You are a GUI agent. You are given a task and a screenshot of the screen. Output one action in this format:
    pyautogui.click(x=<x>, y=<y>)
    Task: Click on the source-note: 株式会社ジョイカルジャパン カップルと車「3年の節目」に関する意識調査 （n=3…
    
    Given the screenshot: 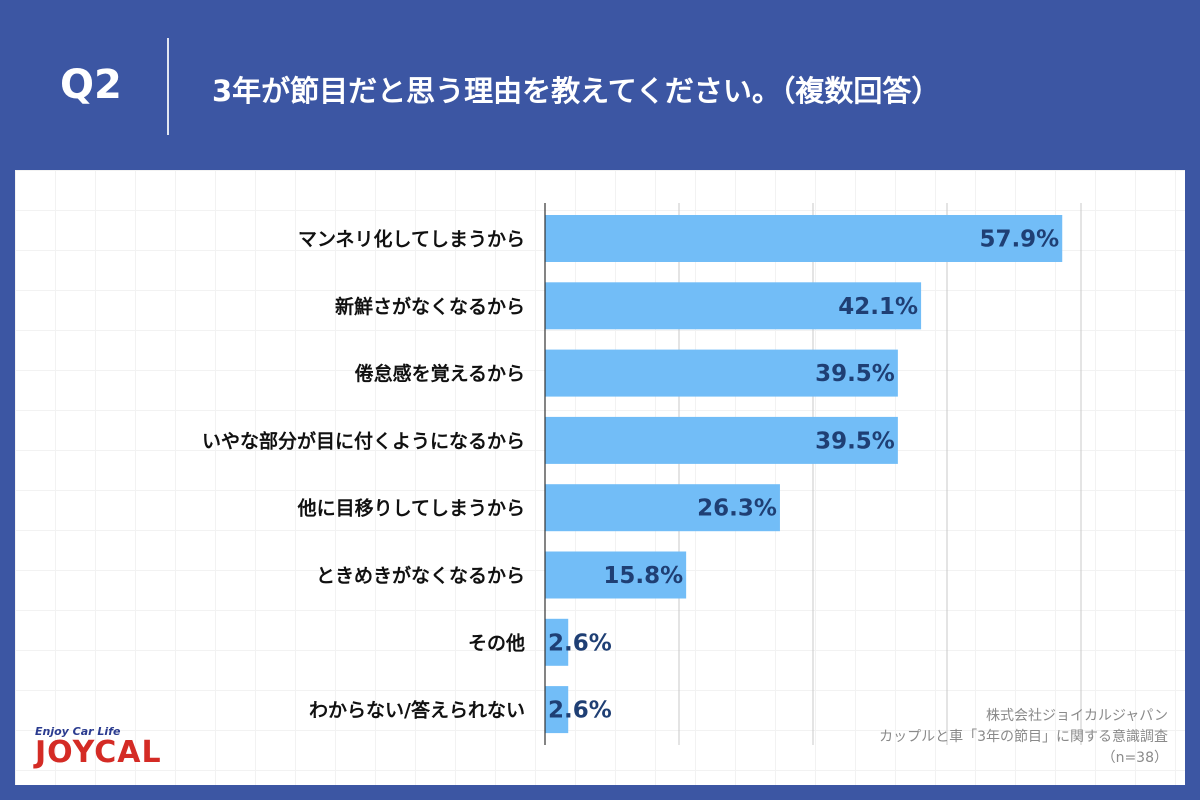 What is the action you would take?
    pyautogui.click(x=1023, y=737)
    